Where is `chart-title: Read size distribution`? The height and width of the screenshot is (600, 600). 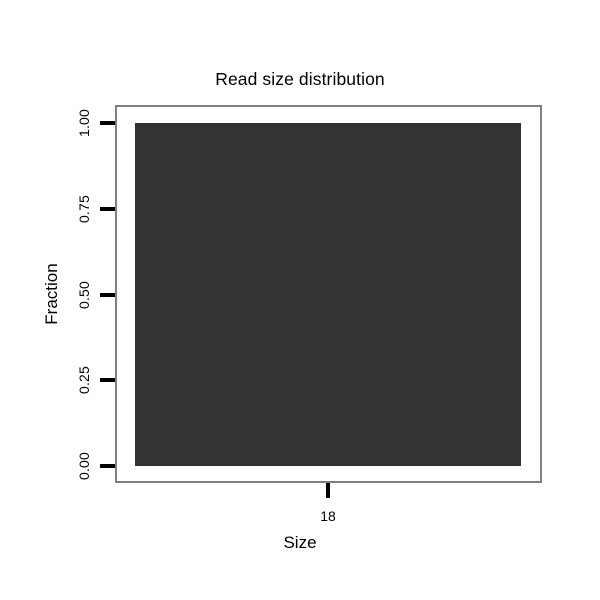 chart-title: Read size distribution is located at coordinates (300, 79).